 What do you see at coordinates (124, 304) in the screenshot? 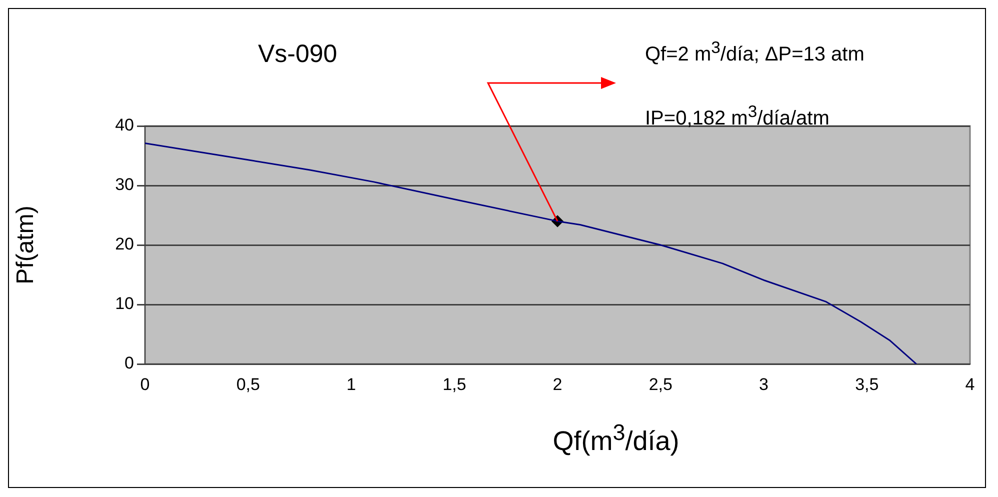
I see `y-tick-label: 10` at bounding box center [124, 304].